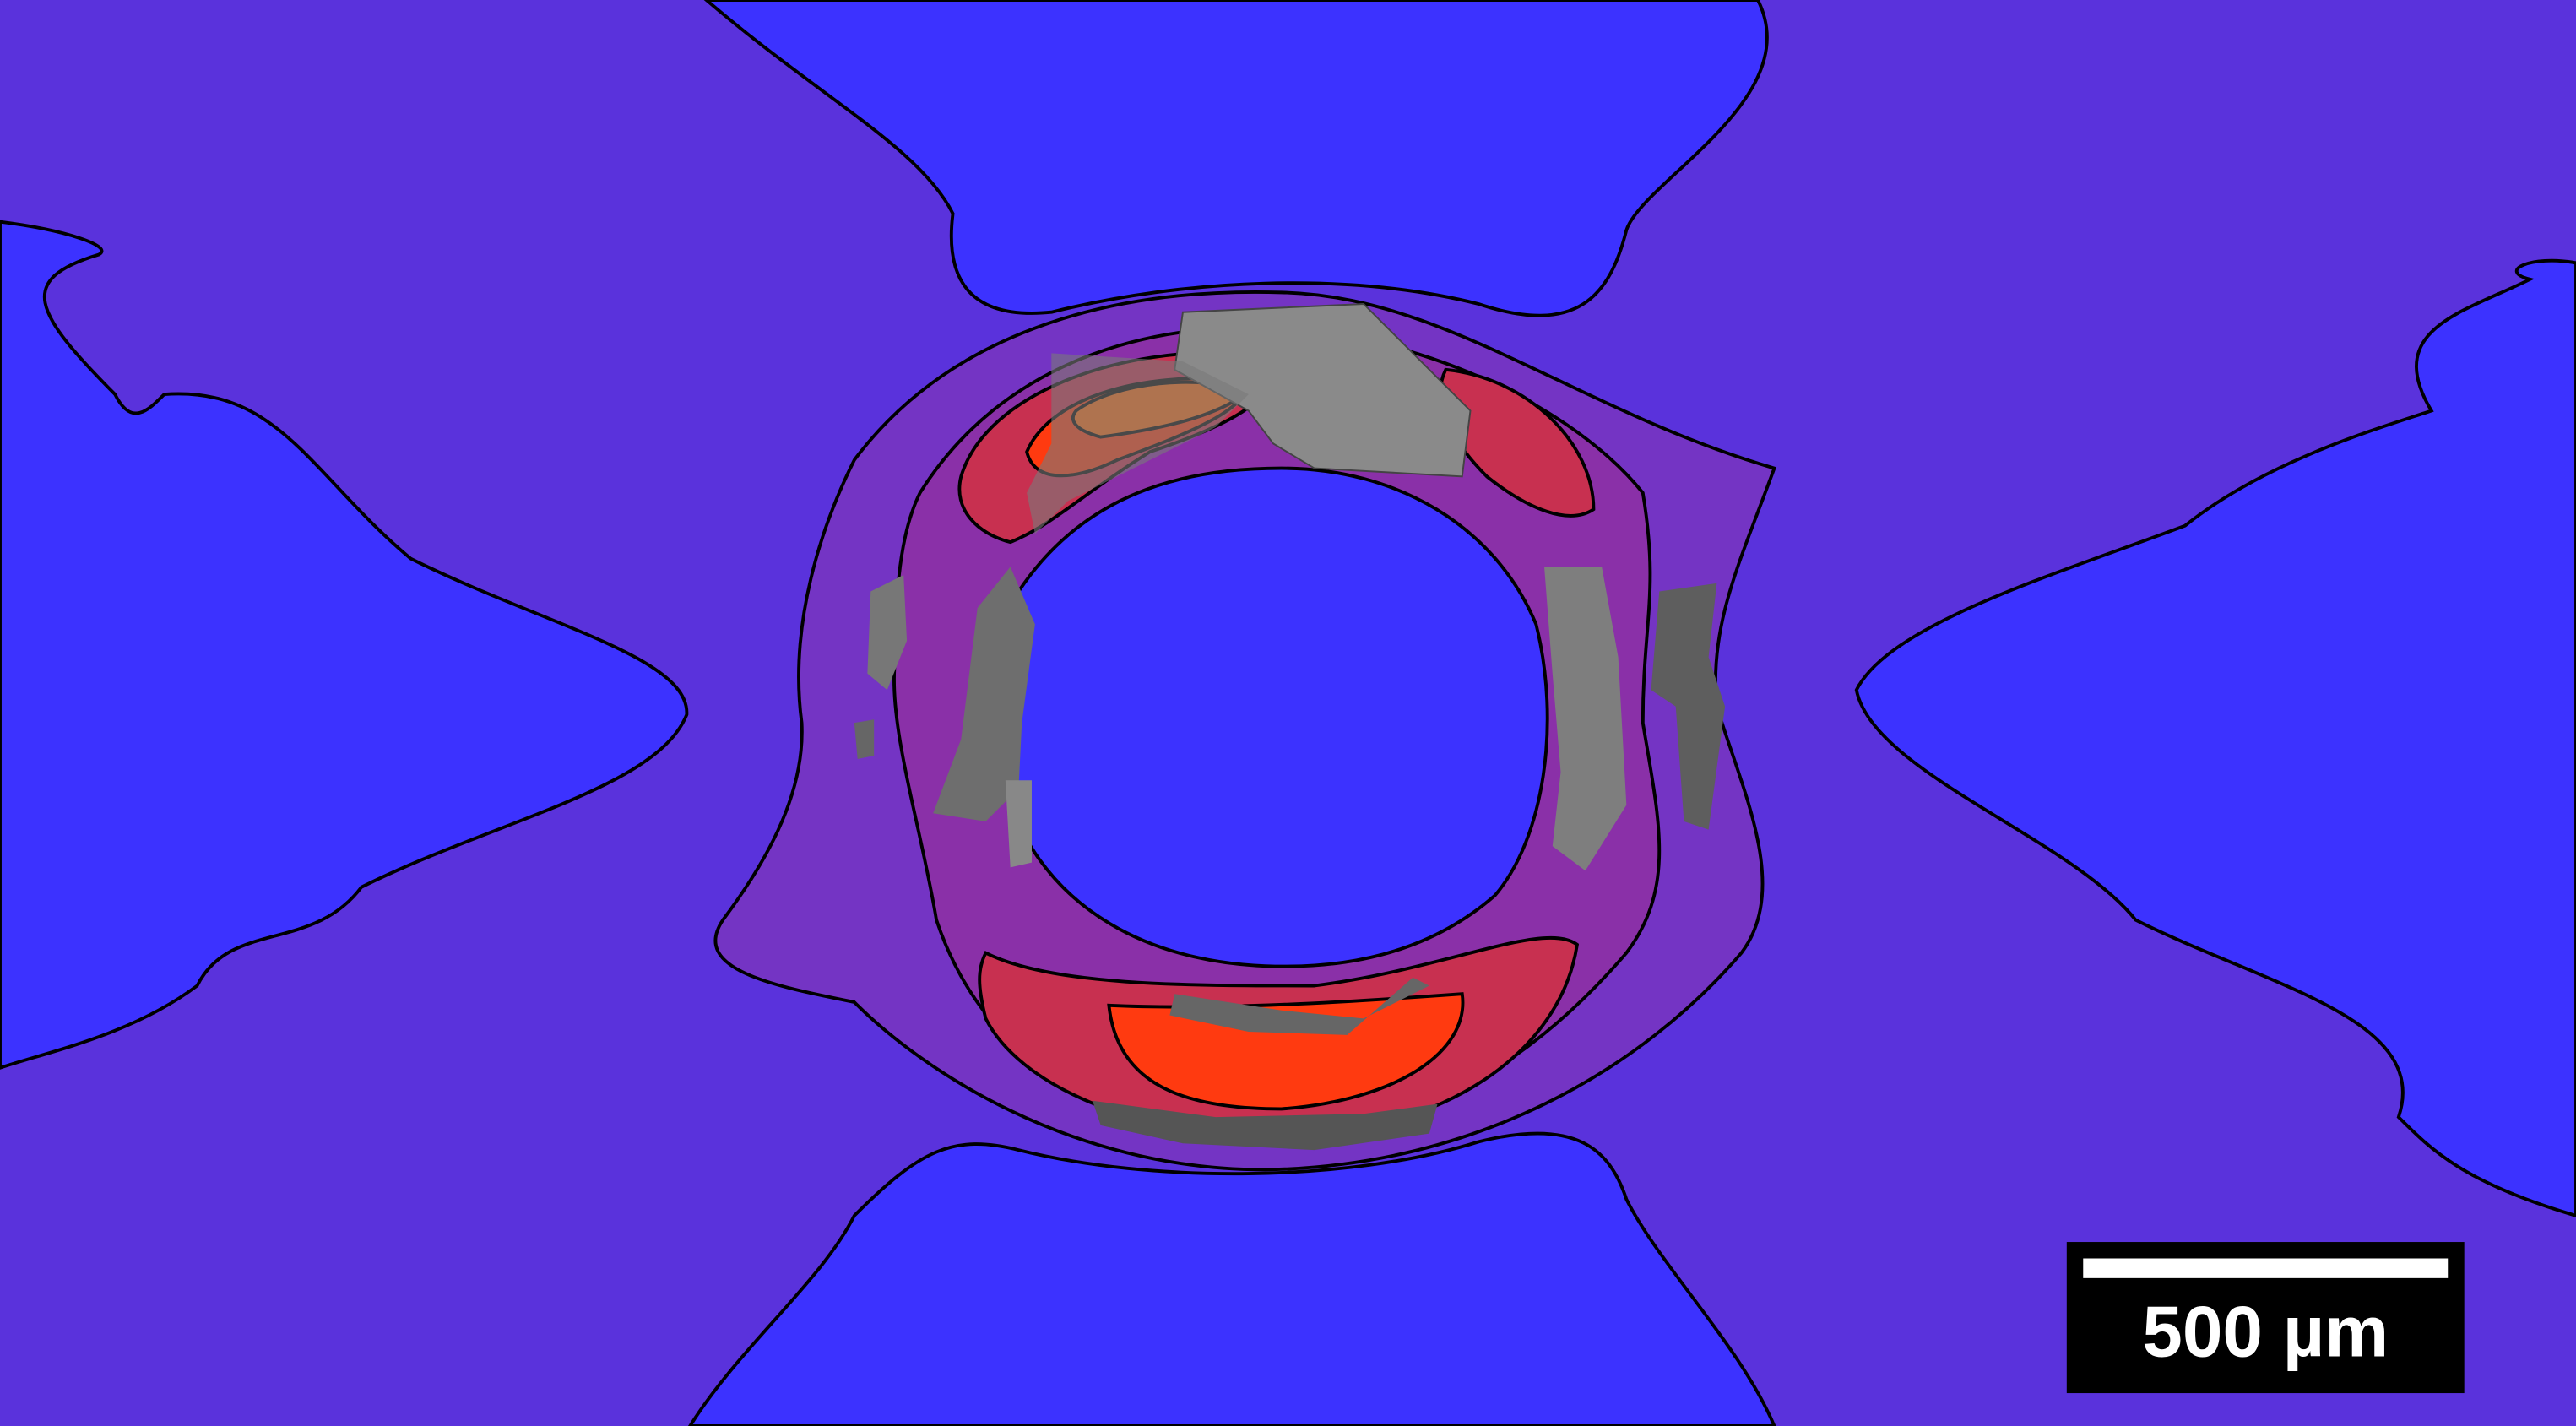 This screenshot has width=2576, height=1426. I want to click on scale-bar, so click(2266, 1268).